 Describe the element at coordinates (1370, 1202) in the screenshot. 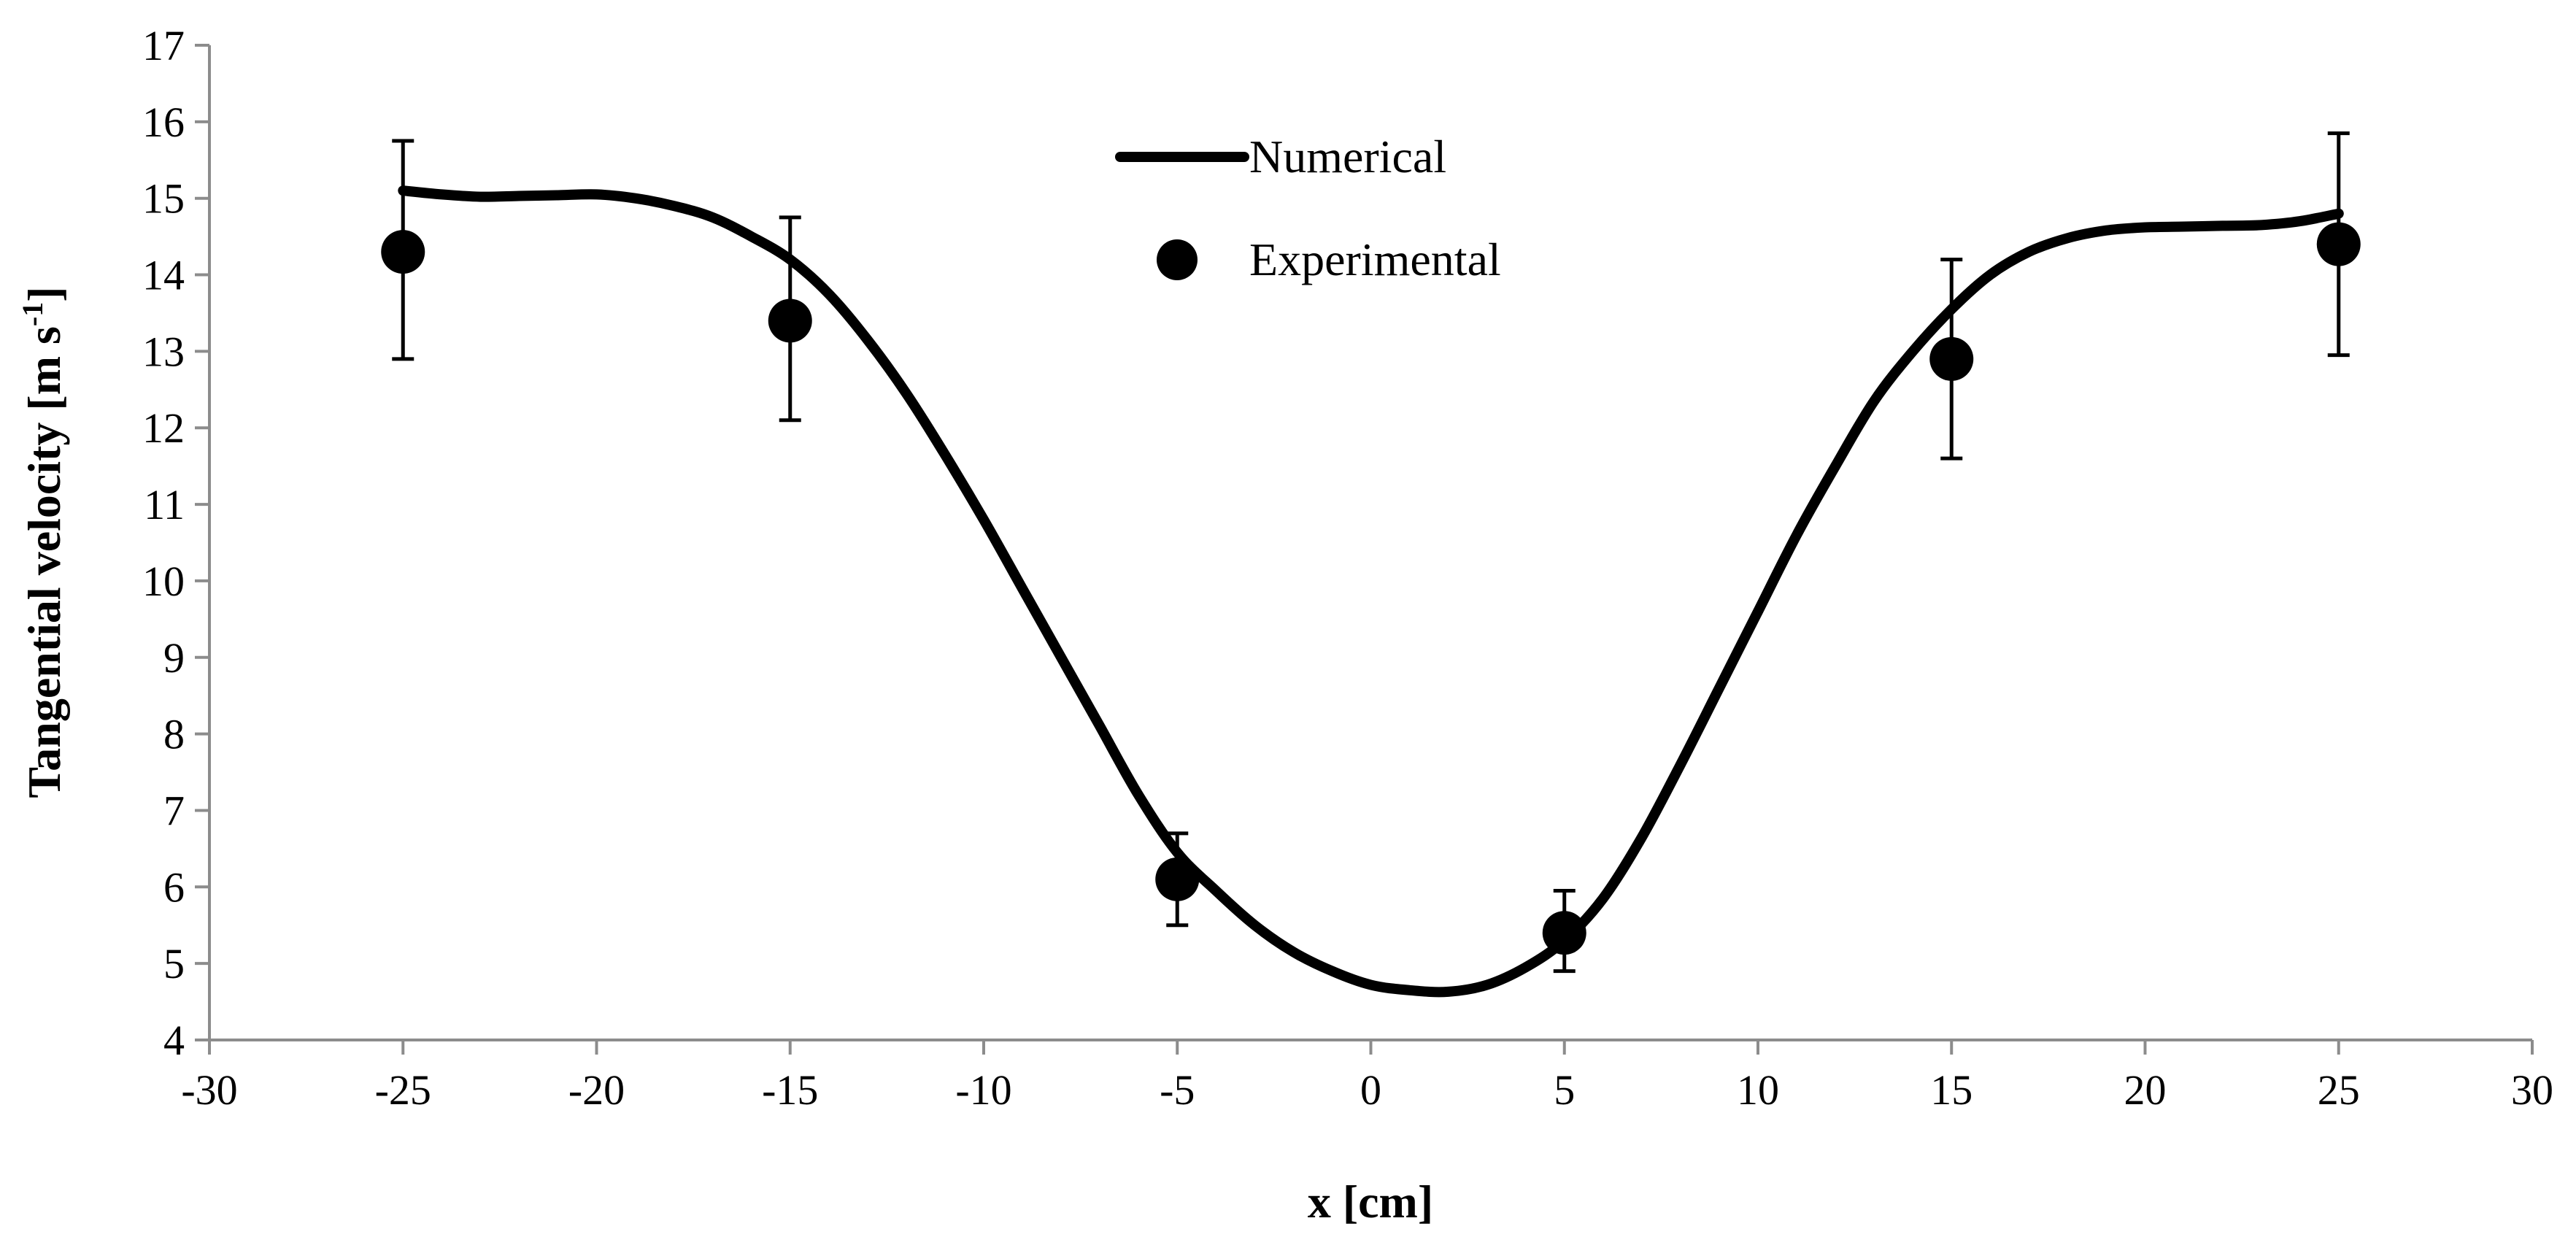

I see `x-axis-title: x [cm]` at that location.